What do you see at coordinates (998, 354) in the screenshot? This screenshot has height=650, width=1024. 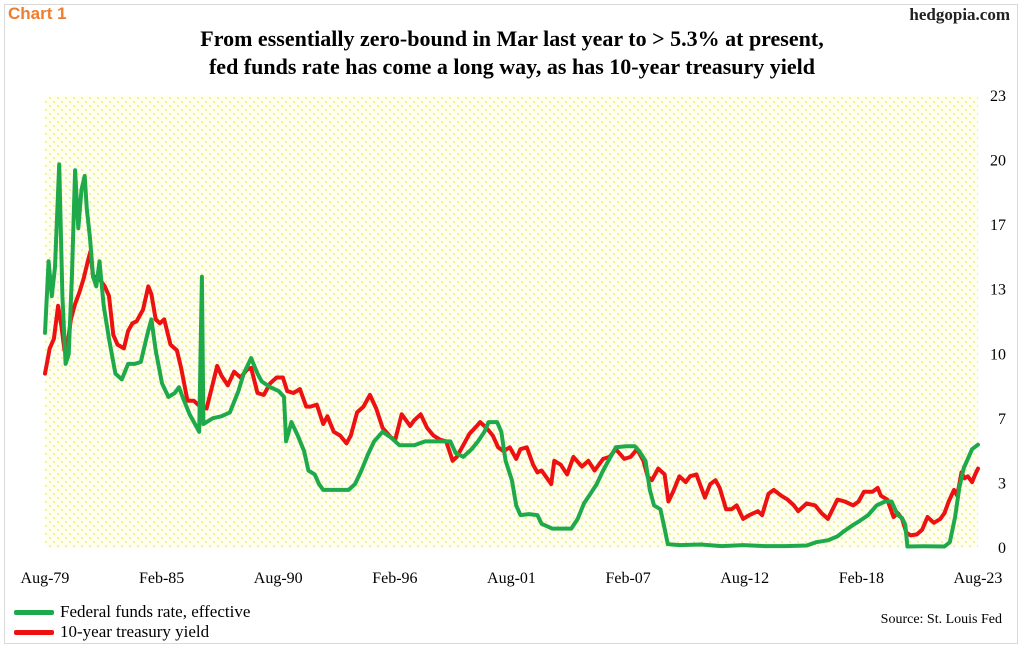 I see `y-tick-label: 10` at bounding box center [998, 354].